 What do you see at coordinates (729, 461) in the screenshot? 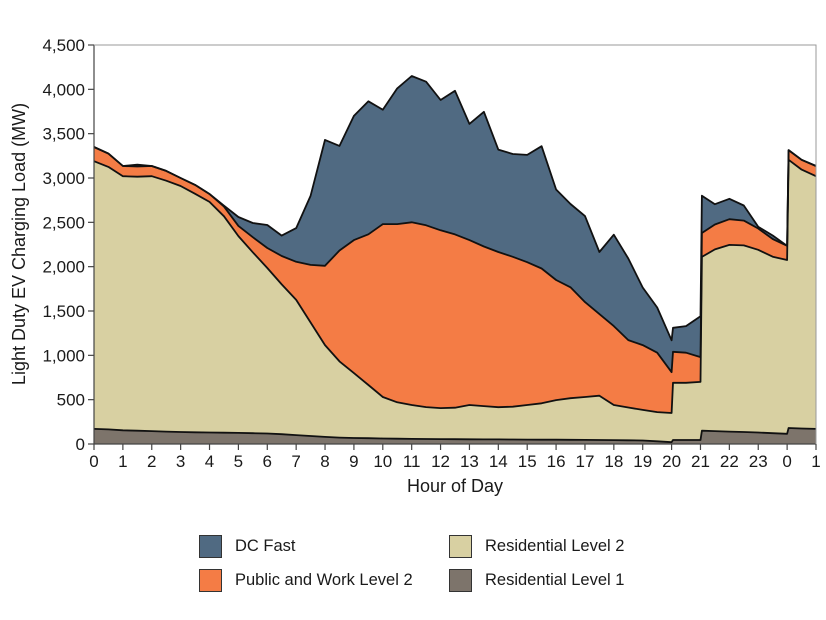
I see `x-tick-label: 22` at bounding box center [729, 461].